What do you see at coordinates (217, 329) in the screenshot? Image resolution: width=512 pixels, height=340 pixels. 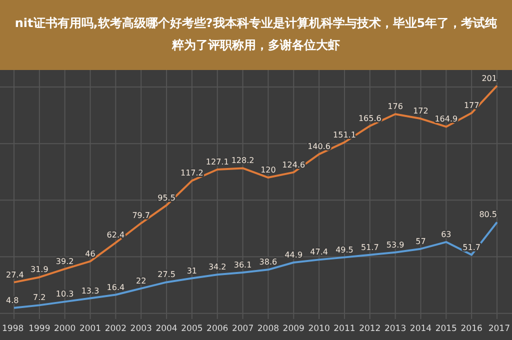 I see `x-tick-label: 2006` at bounding box center [217, 329].